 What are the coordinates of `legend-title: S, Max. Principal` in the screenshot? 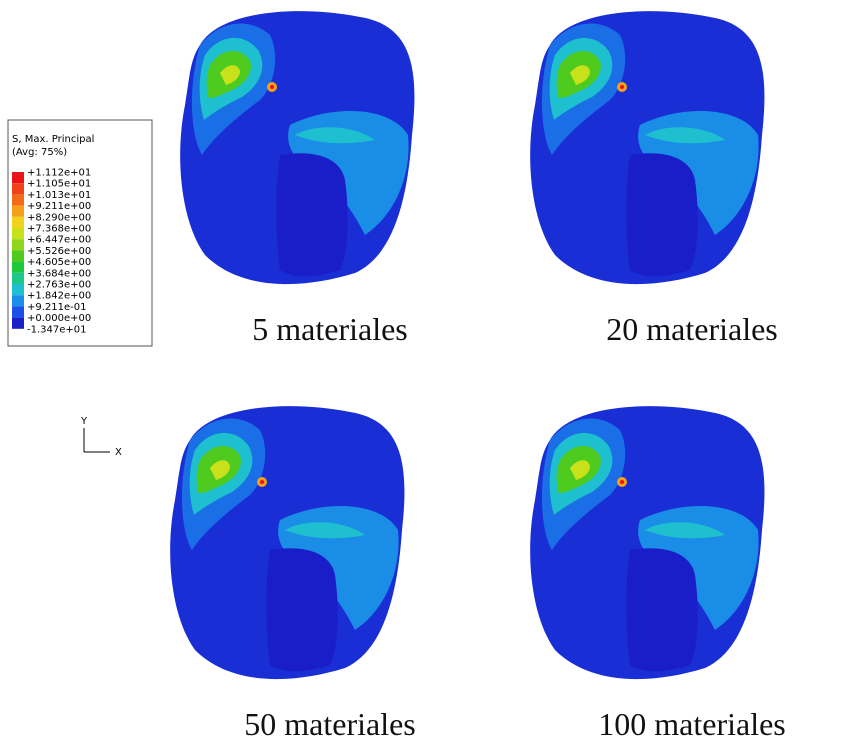 It's located at (53, 139).